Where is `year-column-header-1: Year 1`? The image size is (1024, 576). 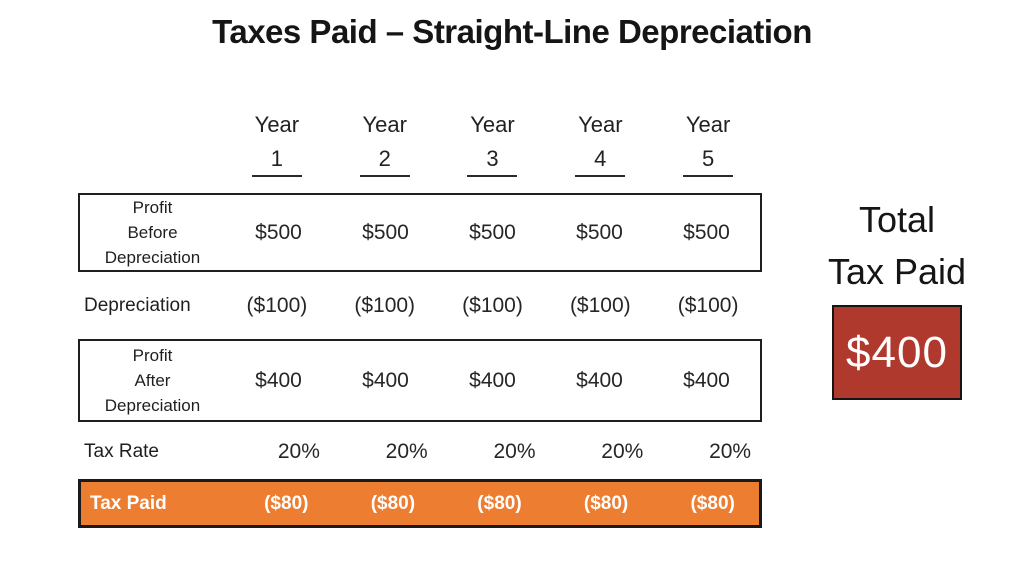 year-column-header-1: Year 1 is located at coordinates (277, 144).